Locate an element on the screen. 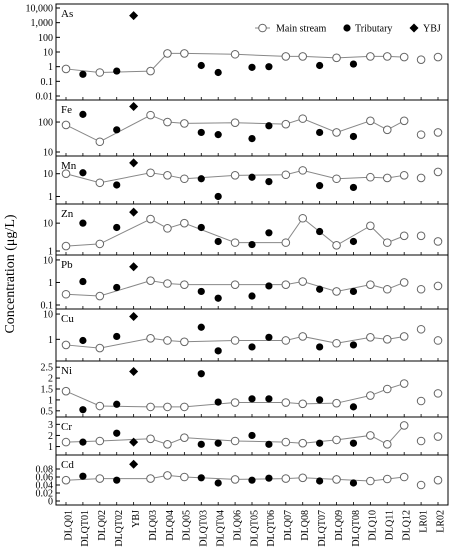 The image size is (456, 550). y-tick-label-Pb: 10 is located at coordinates (48, 260).